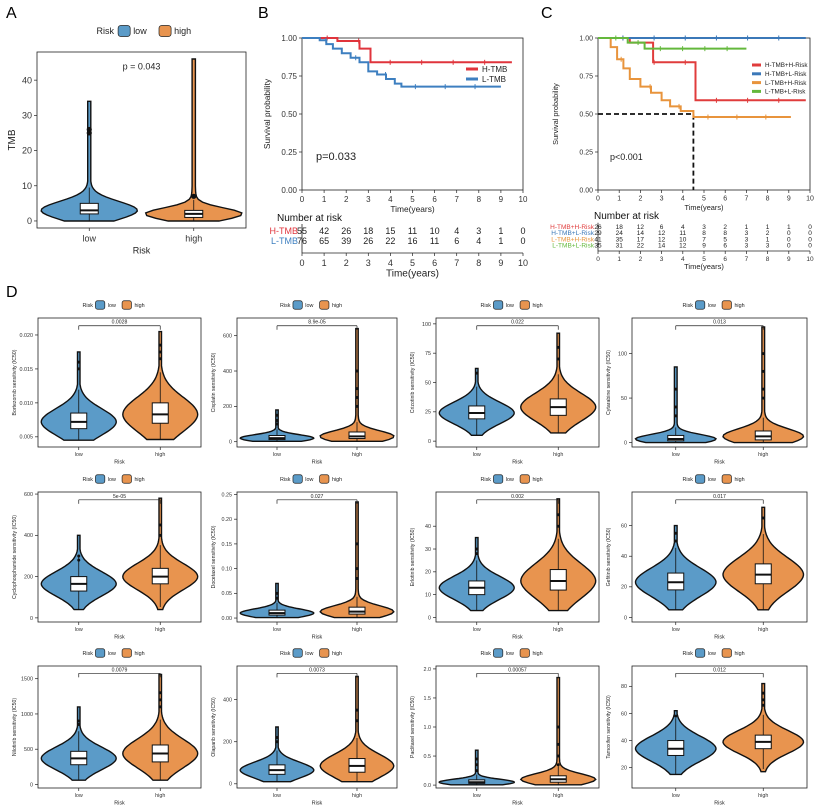  What do you see at coordinates (624, 687) in the screenshot?
I see `y-tick-label: 80` at bounding box center [624, 687].